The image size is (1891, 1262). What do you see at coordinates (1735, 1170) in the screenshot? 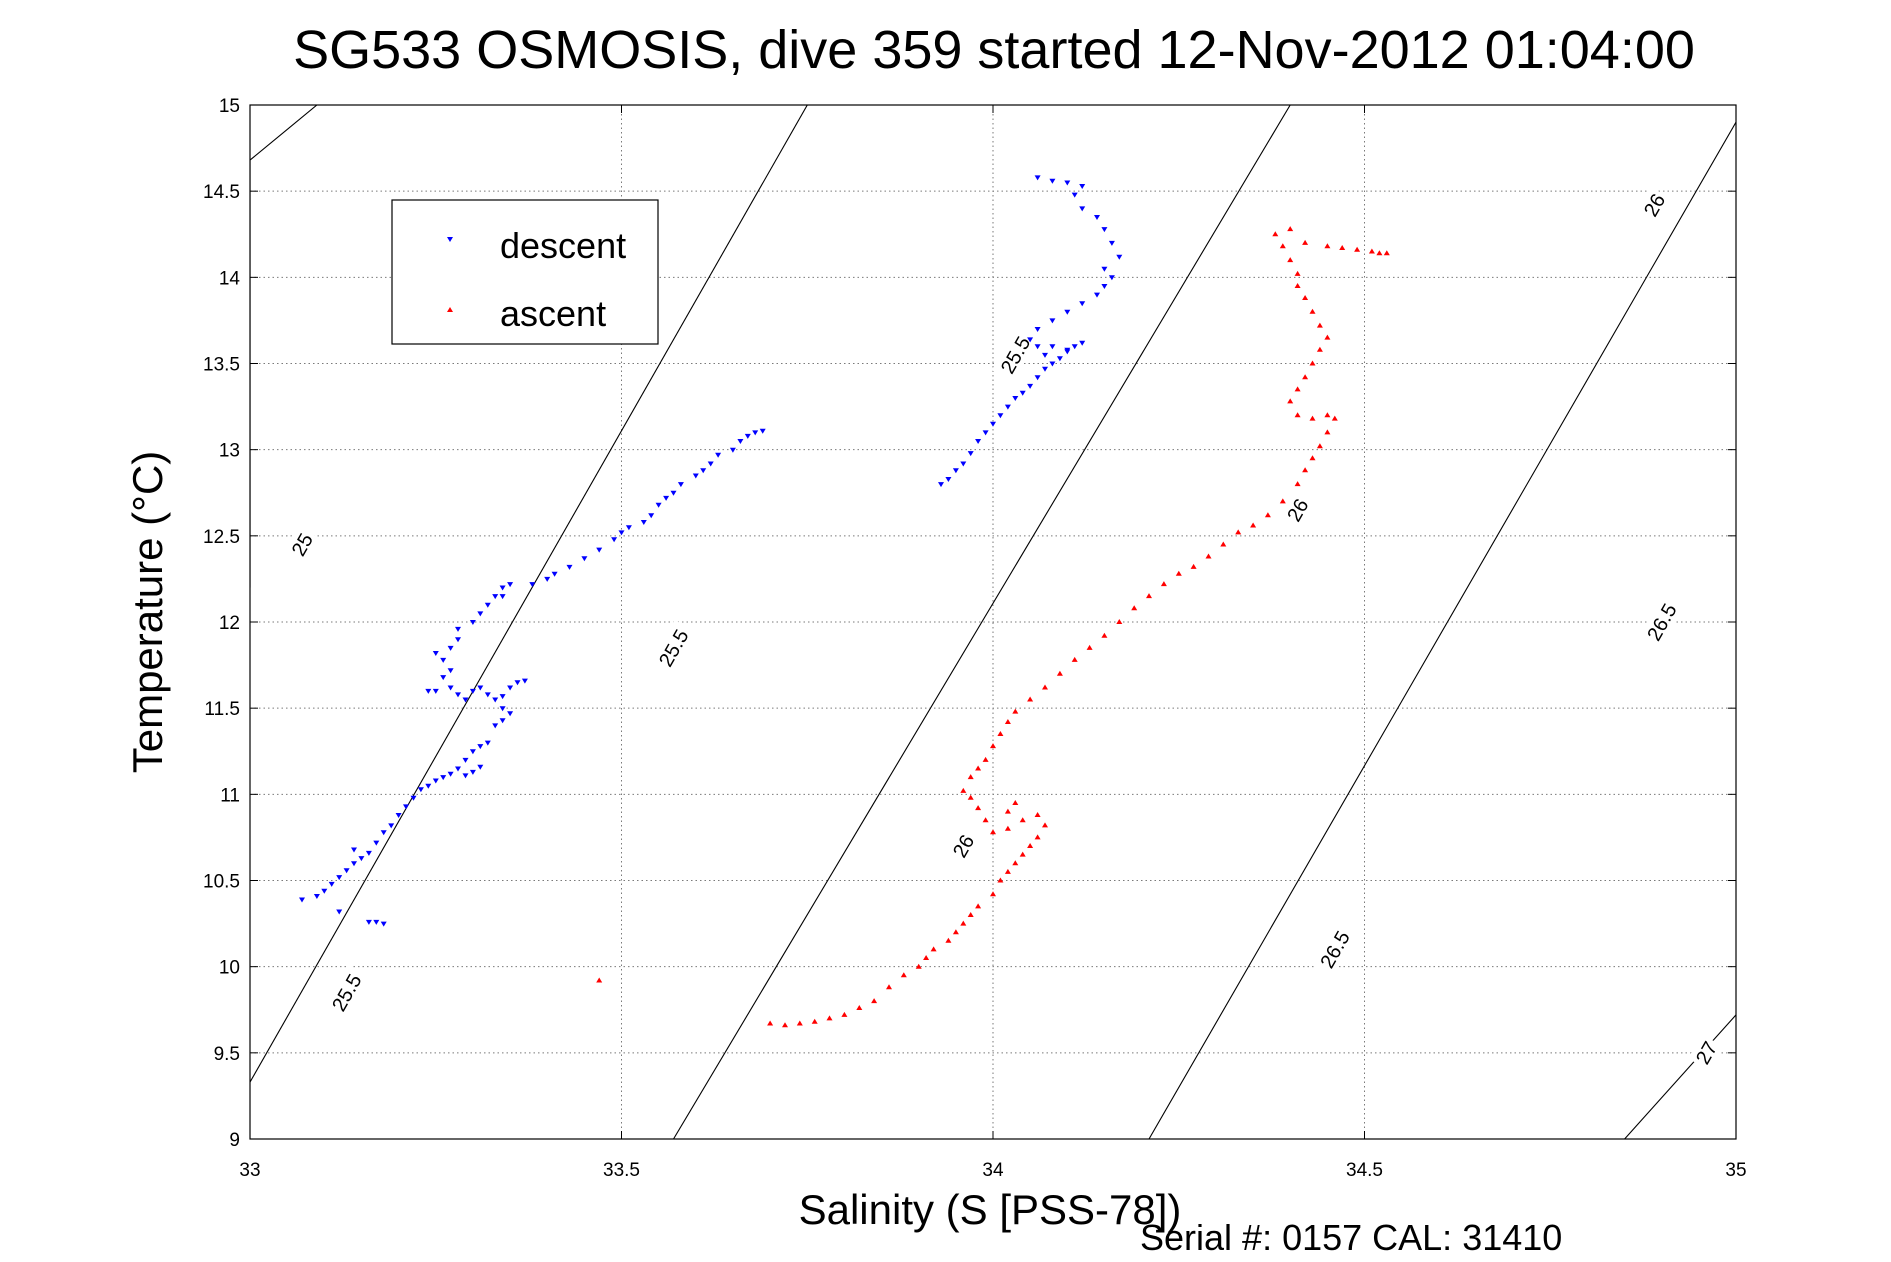
I see `x-tick-label: 35` at bounding box center [1735, 1170].